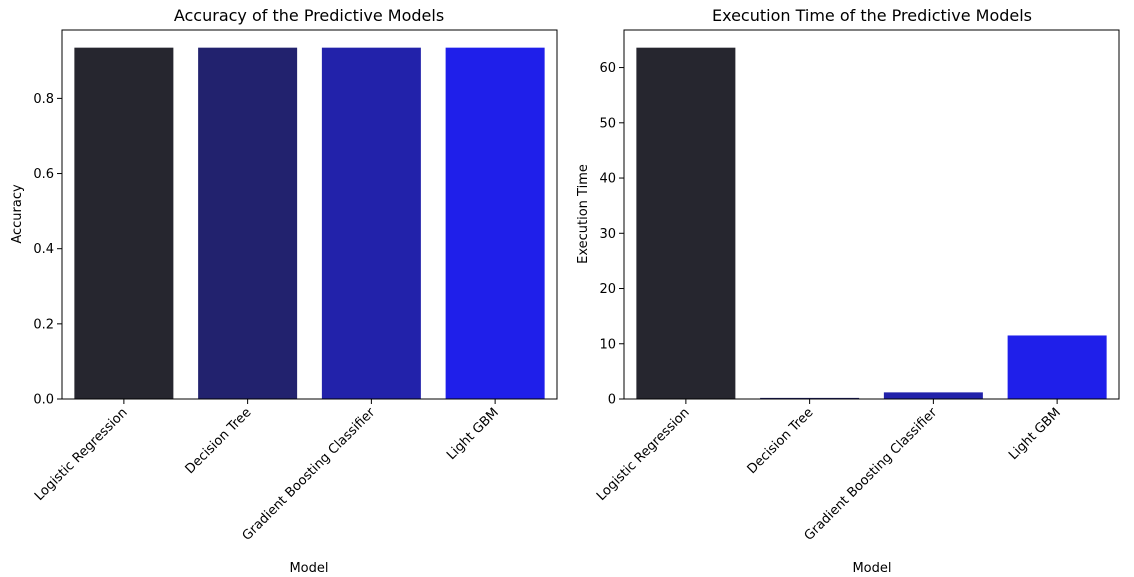 This screenshot has height=577, width=1134. Describe the element at coordinates (607, 289) in the screenshot. I see `y-tick-label: 20` at that location.